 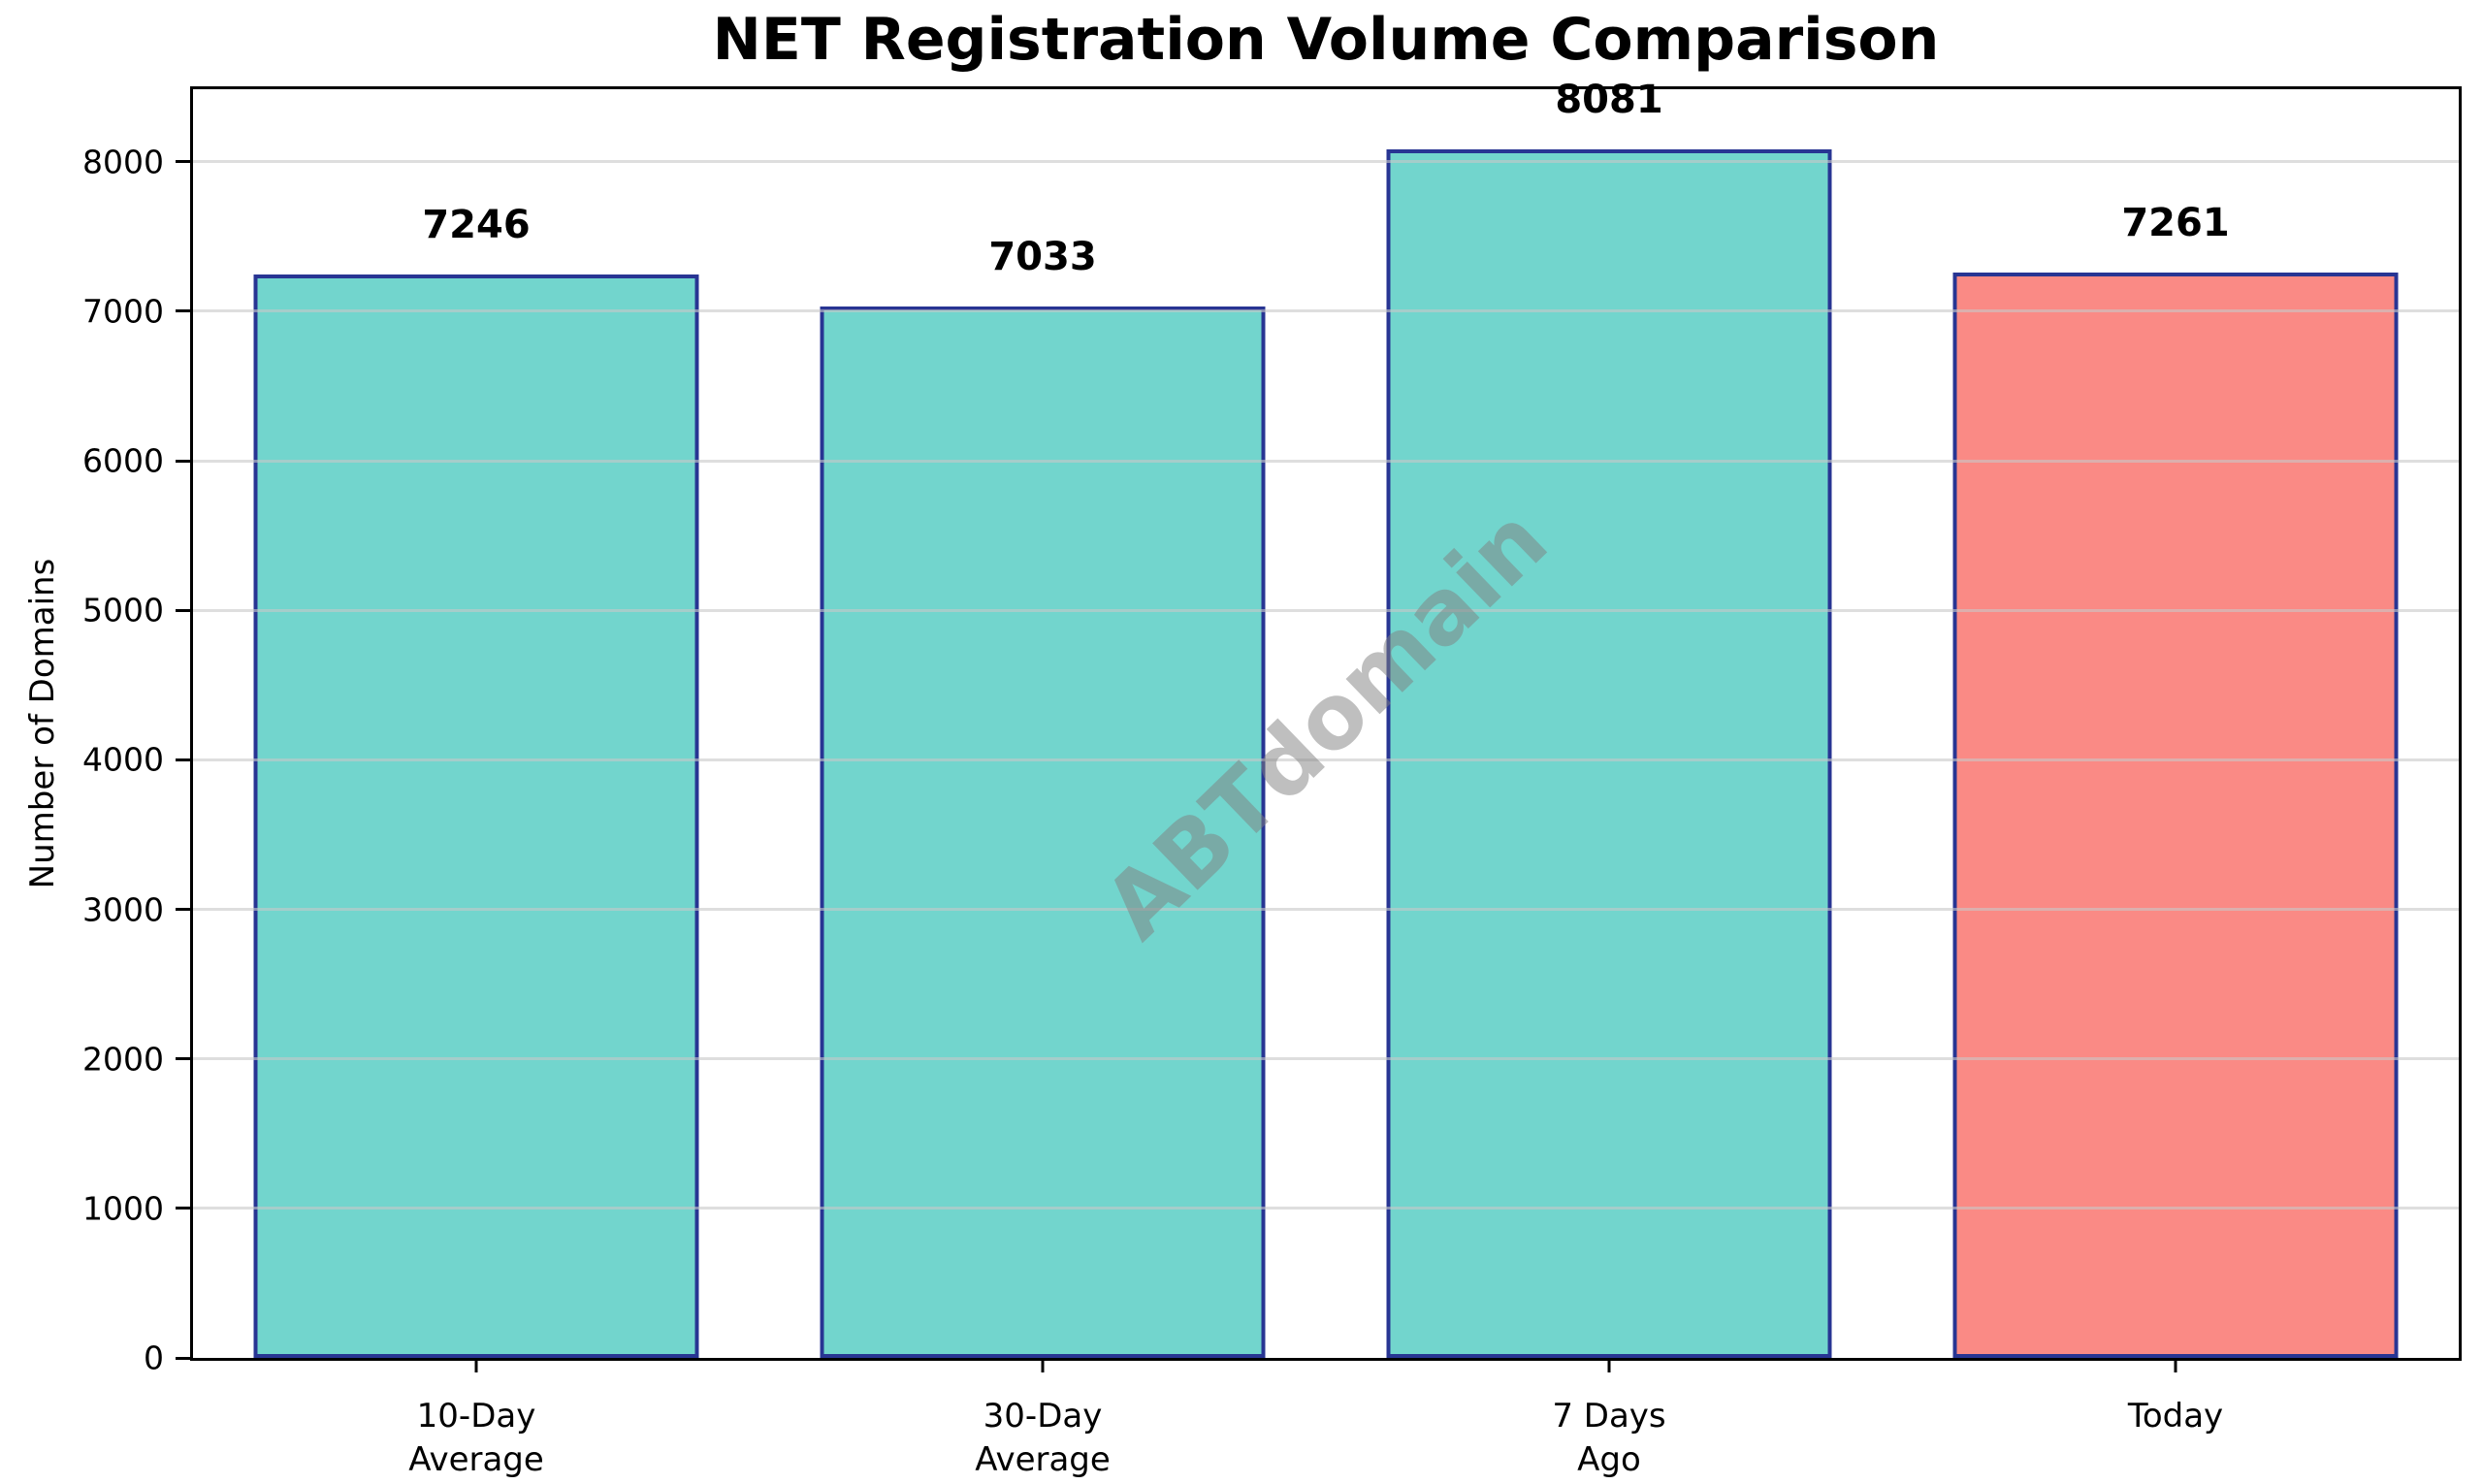 I want to click on bar-value-label: 7261, so click(x=2175, y=223).